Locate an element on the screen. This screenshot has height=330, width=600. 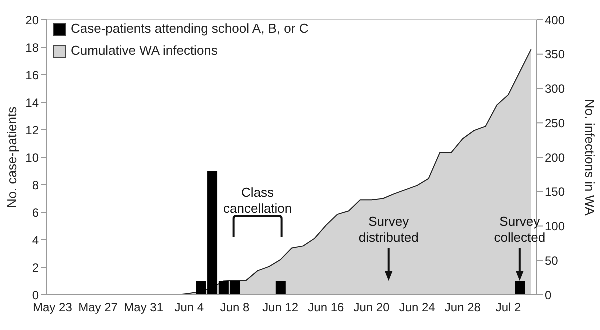
x-tick-label: May 31 is located at coordinates (144, 307).